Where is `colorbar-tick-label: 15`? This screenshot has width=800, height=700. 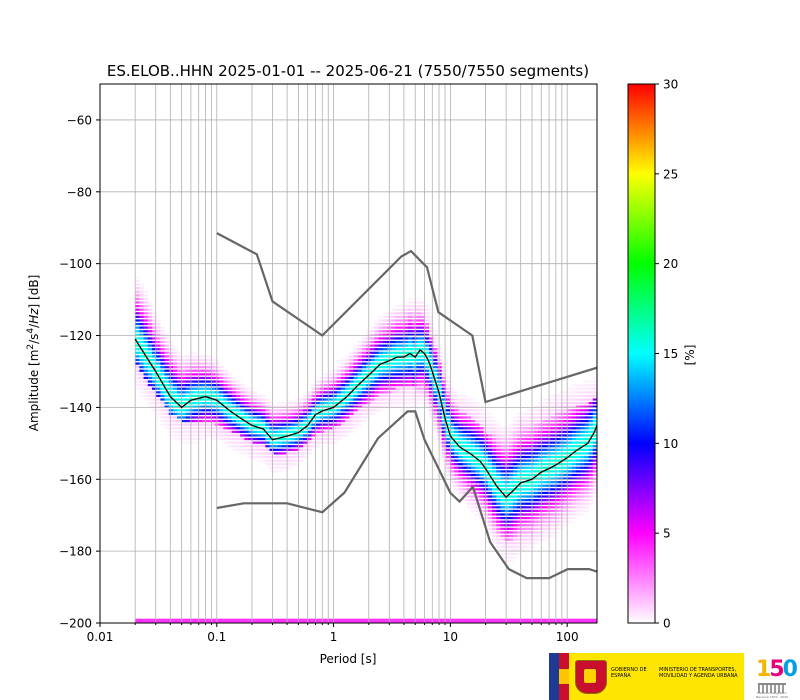
colorbar-tick-label: 15 is located at coordinates (670, 354).